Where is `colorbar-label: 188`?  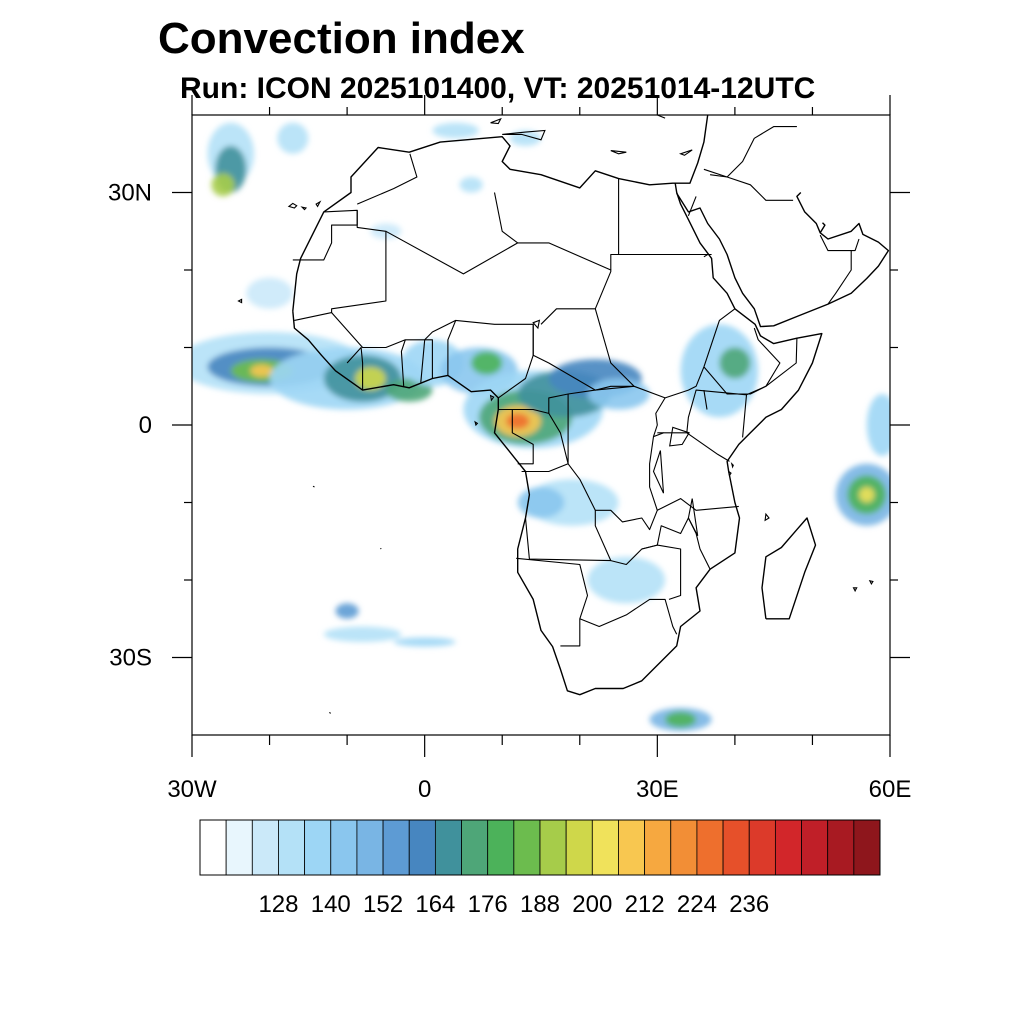 colorbar-label: 188 is located at coordinates (540, 904).